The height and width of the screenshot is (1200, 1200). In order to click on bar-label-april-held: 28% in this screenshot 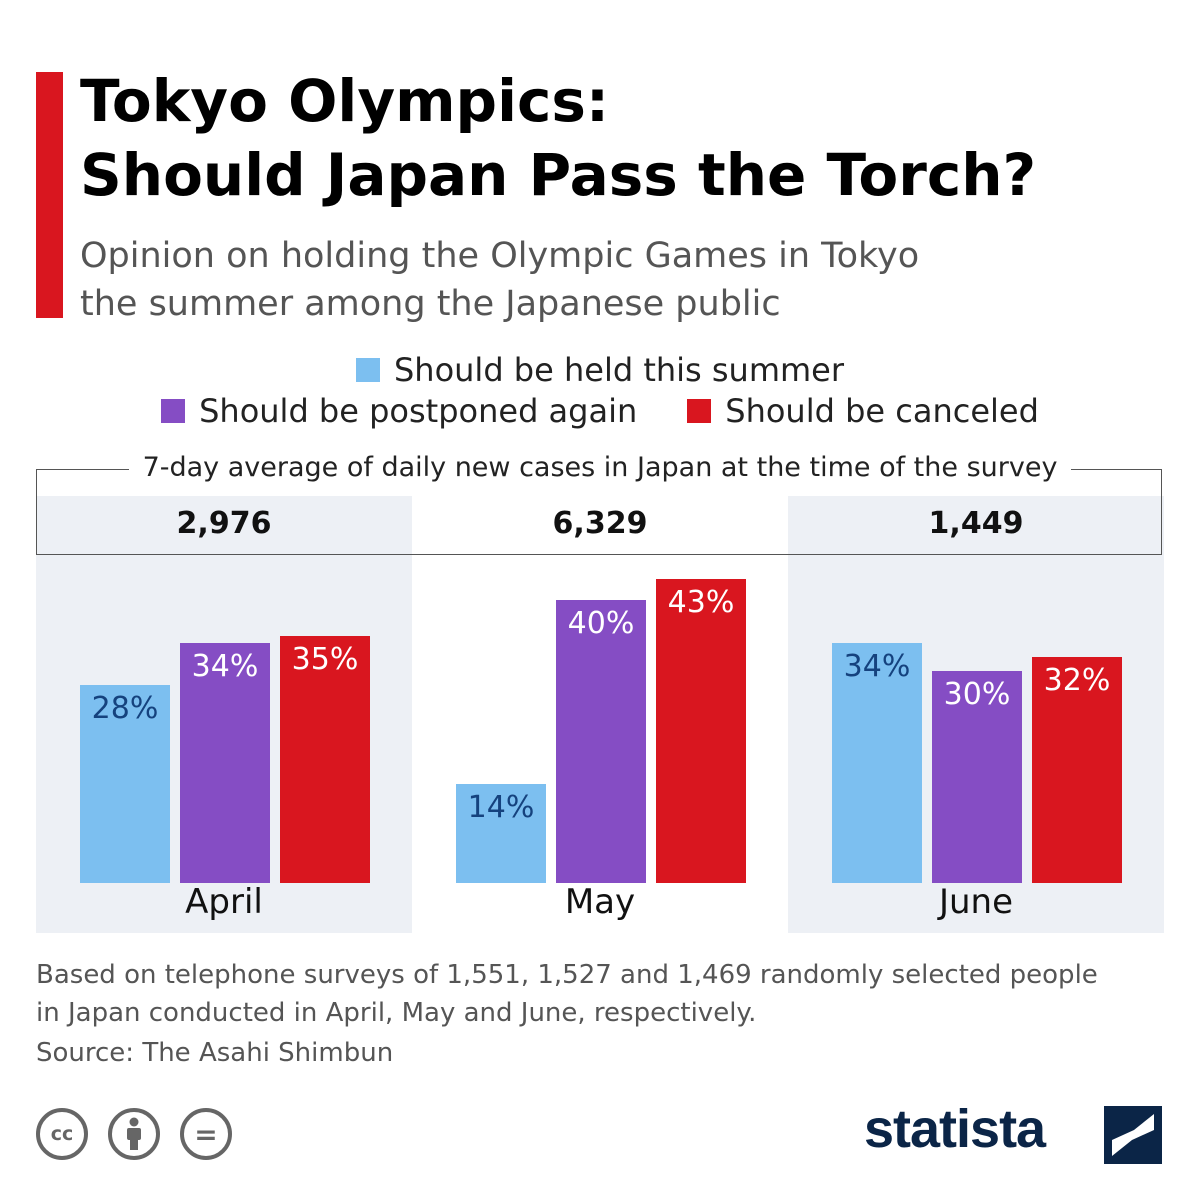, I will do `click(125, 709)`.